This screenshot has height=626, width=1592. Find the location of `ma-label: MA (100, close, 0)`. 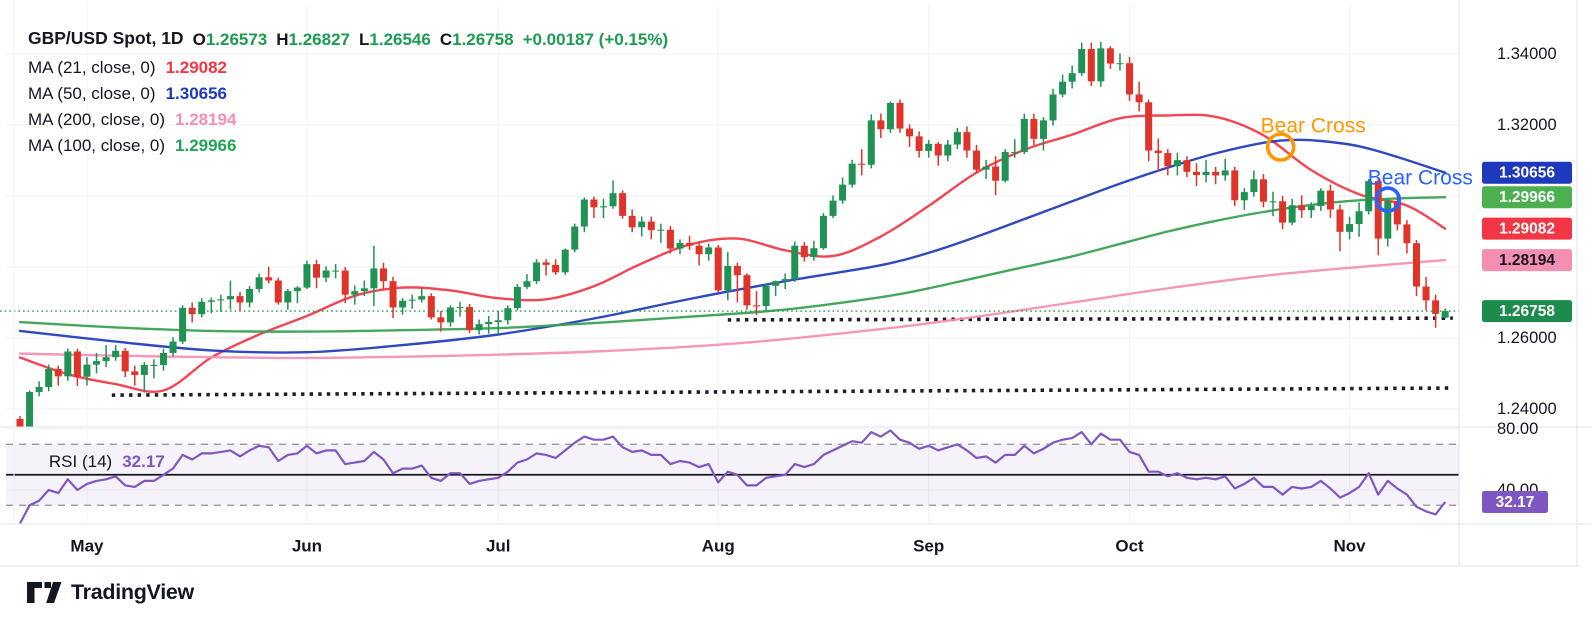

ma-label: MA (100, close, 0) is located at coordinates (97, 145).